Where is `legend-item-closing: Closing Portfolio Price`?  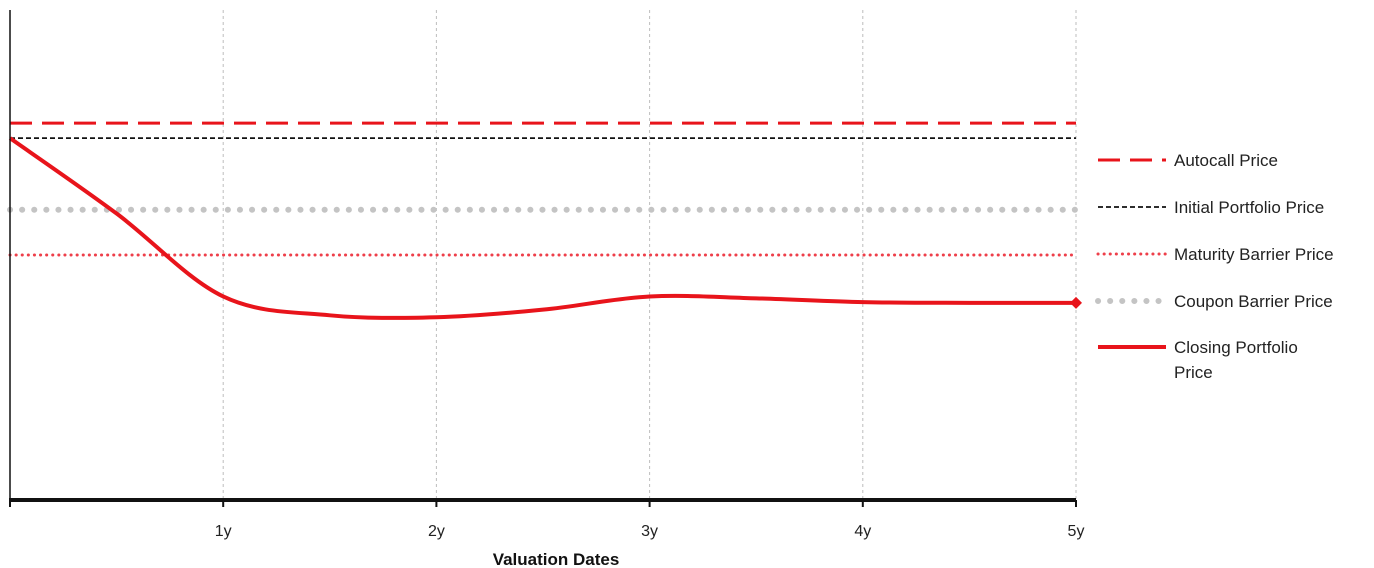
legend-item-closing: Closing Portfolio Price is located at coordinates (1198, 360).